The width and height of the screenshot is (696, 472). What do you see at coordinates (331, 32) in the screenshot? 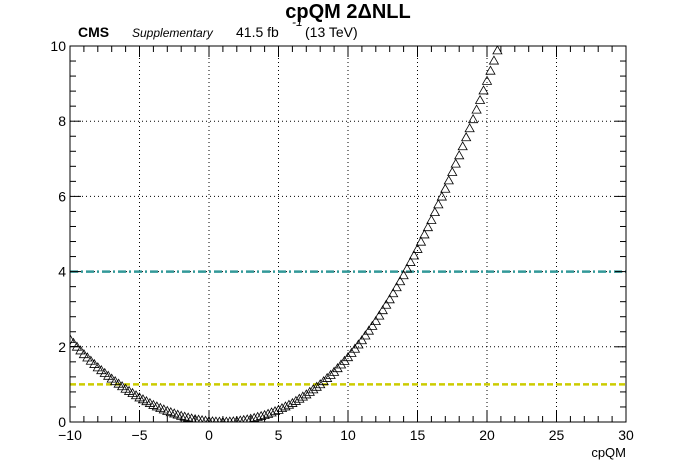
I see `energy-label: (13 TeV)` at bounding box center [331, 32].